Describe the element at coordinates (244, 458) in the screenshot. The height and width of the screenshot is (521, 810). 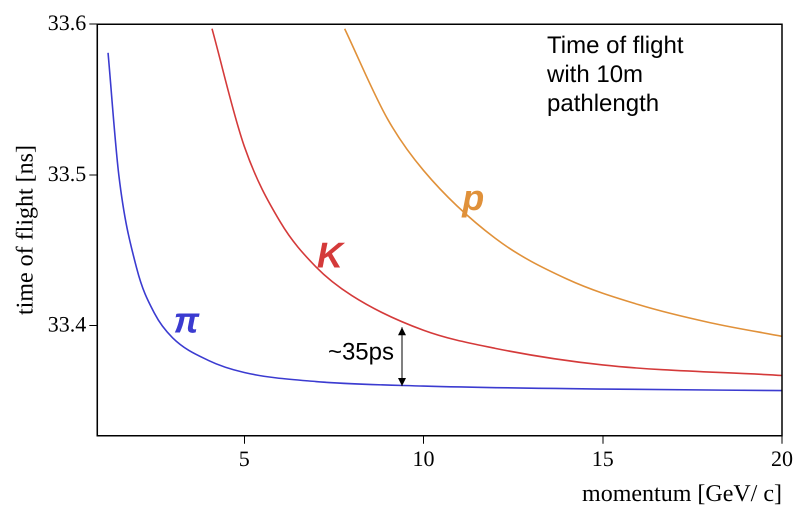
I see `x-tick-label: 5` at that location.